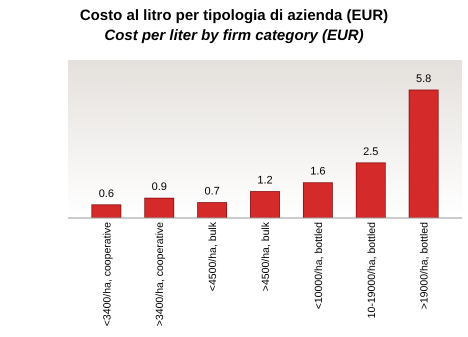 The image size is (468, 337). Describe the element at coordinates (160, 274) in the screenshot. I see `x-tick-label: >3400/ha, cooperative` at that location.